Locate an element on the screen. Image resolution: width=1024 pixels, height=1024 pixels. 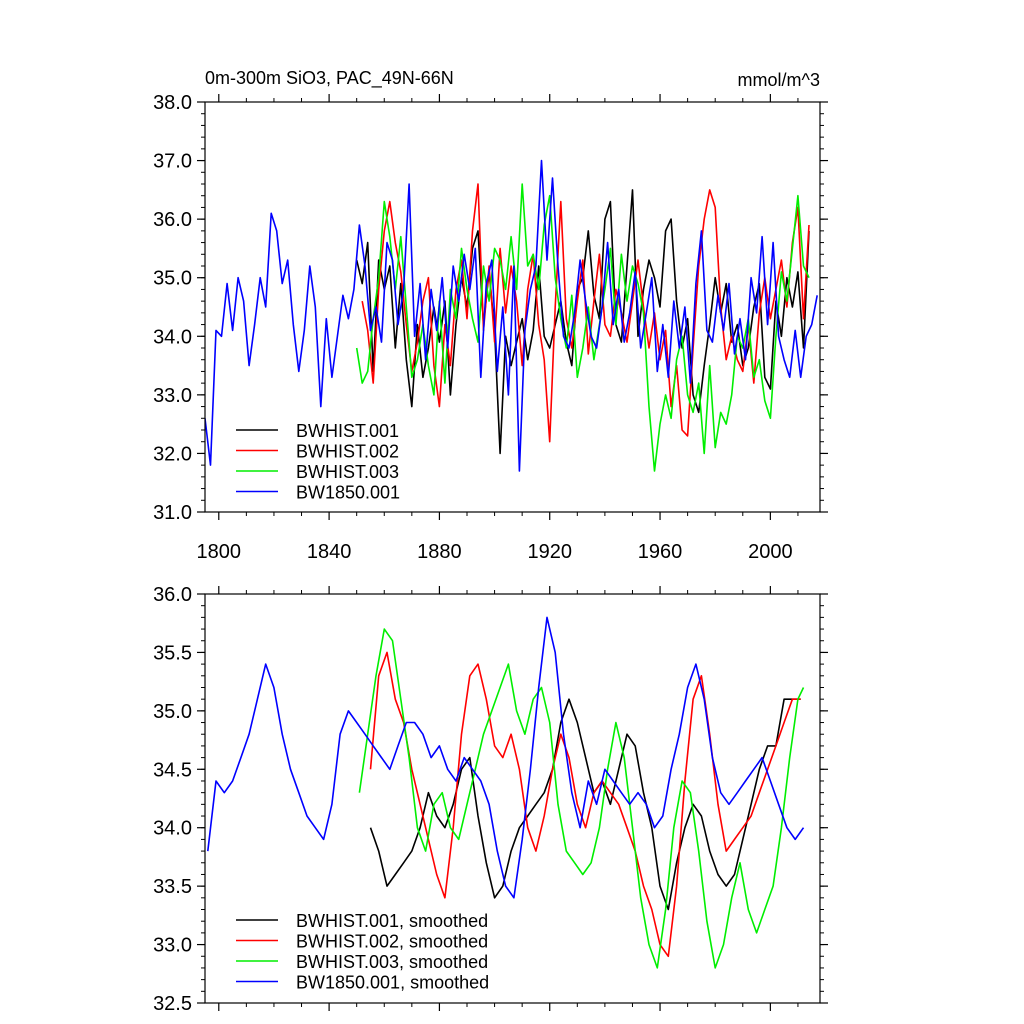
x-tick-label: 2000 is located at coordinates (770, 552).